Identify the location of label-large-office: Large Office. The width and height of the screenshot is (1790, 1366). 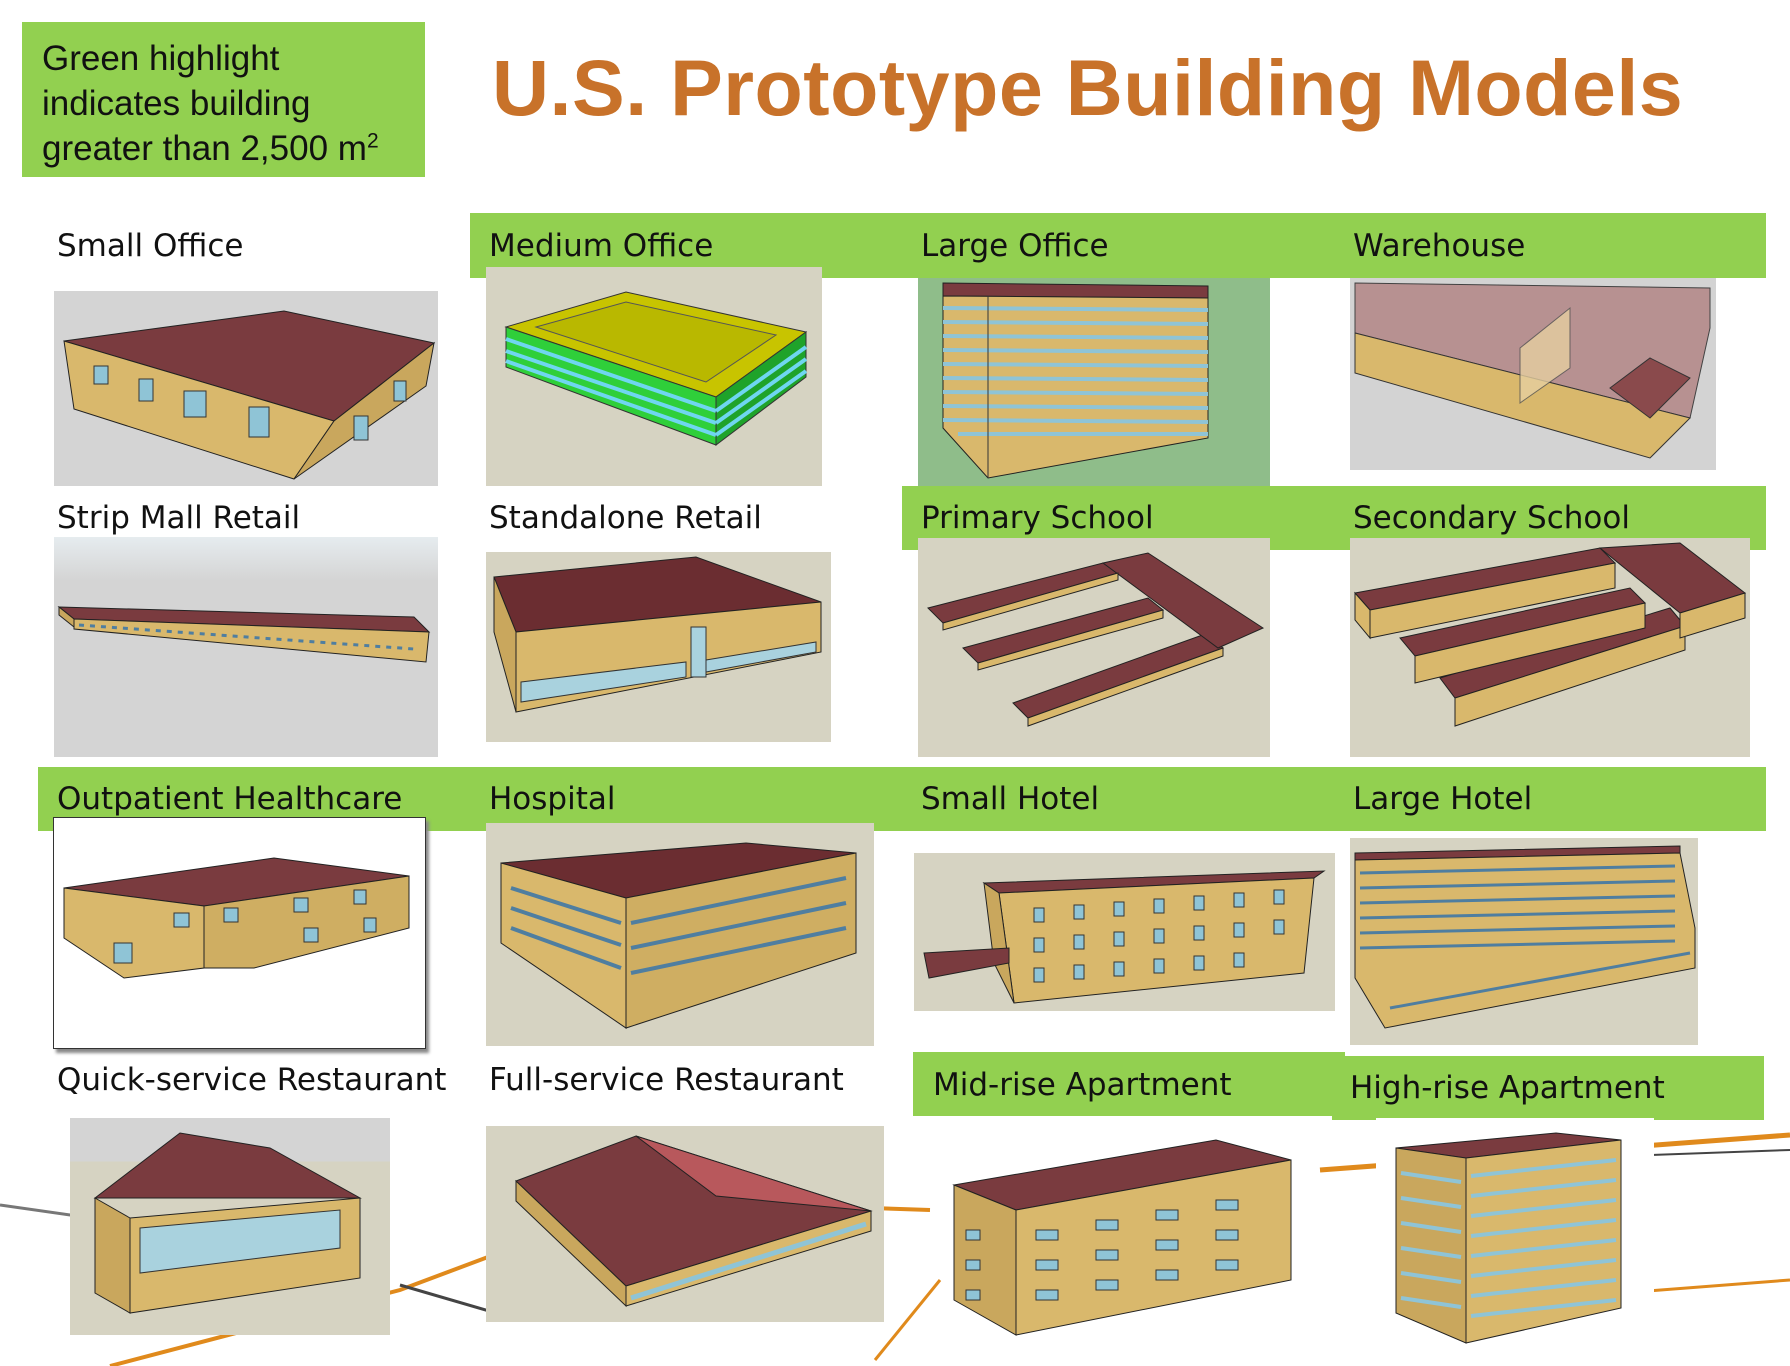
(1015, 246).